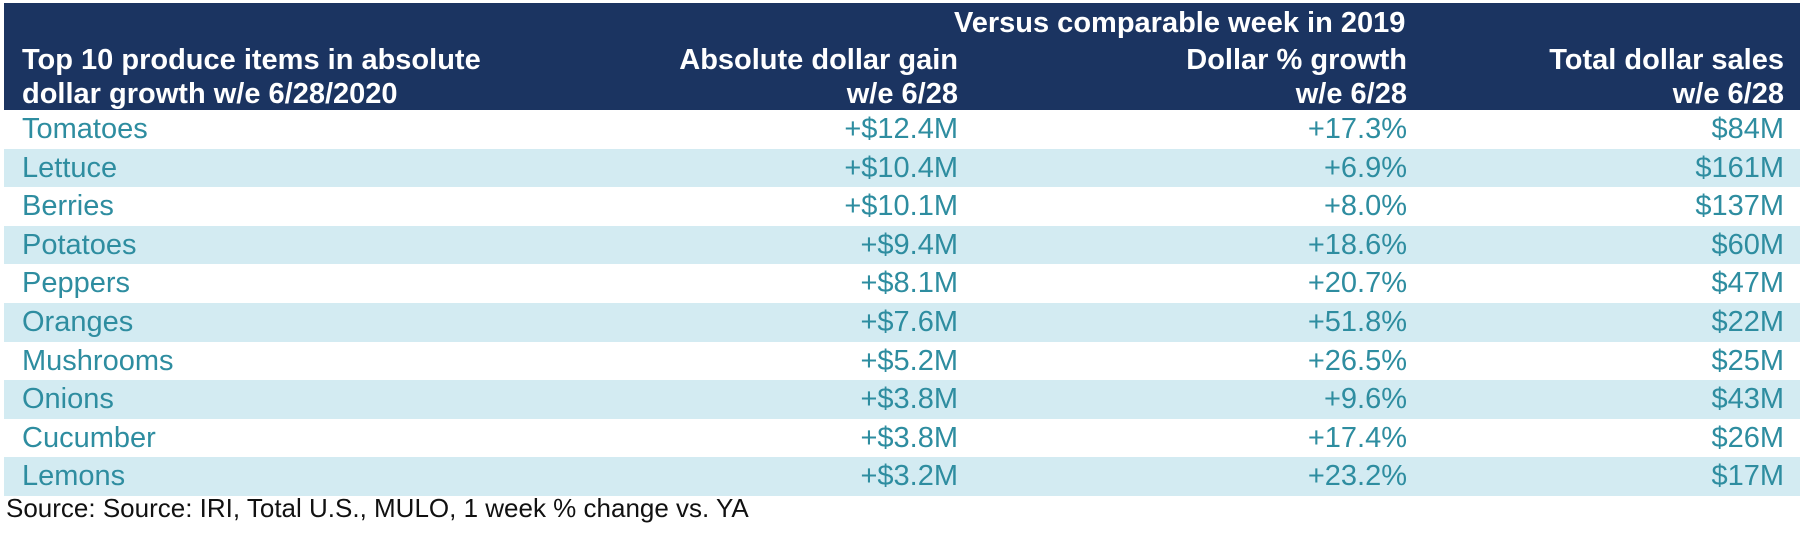 The width and height of the screenshot is (1804, 533). Describe the element at coordinates (79, 244) in the screenshot. I see `cell-item: Potatoes` at that location.